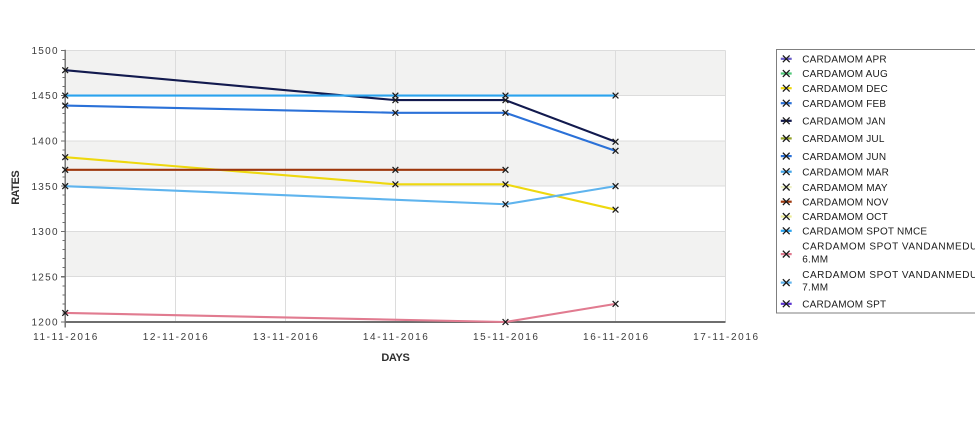 The image size is (975, 429). What do you see at coordinates (44, 141) in the screenshot?
I see `svg-text: 1400` at bounding box center [44, 141].